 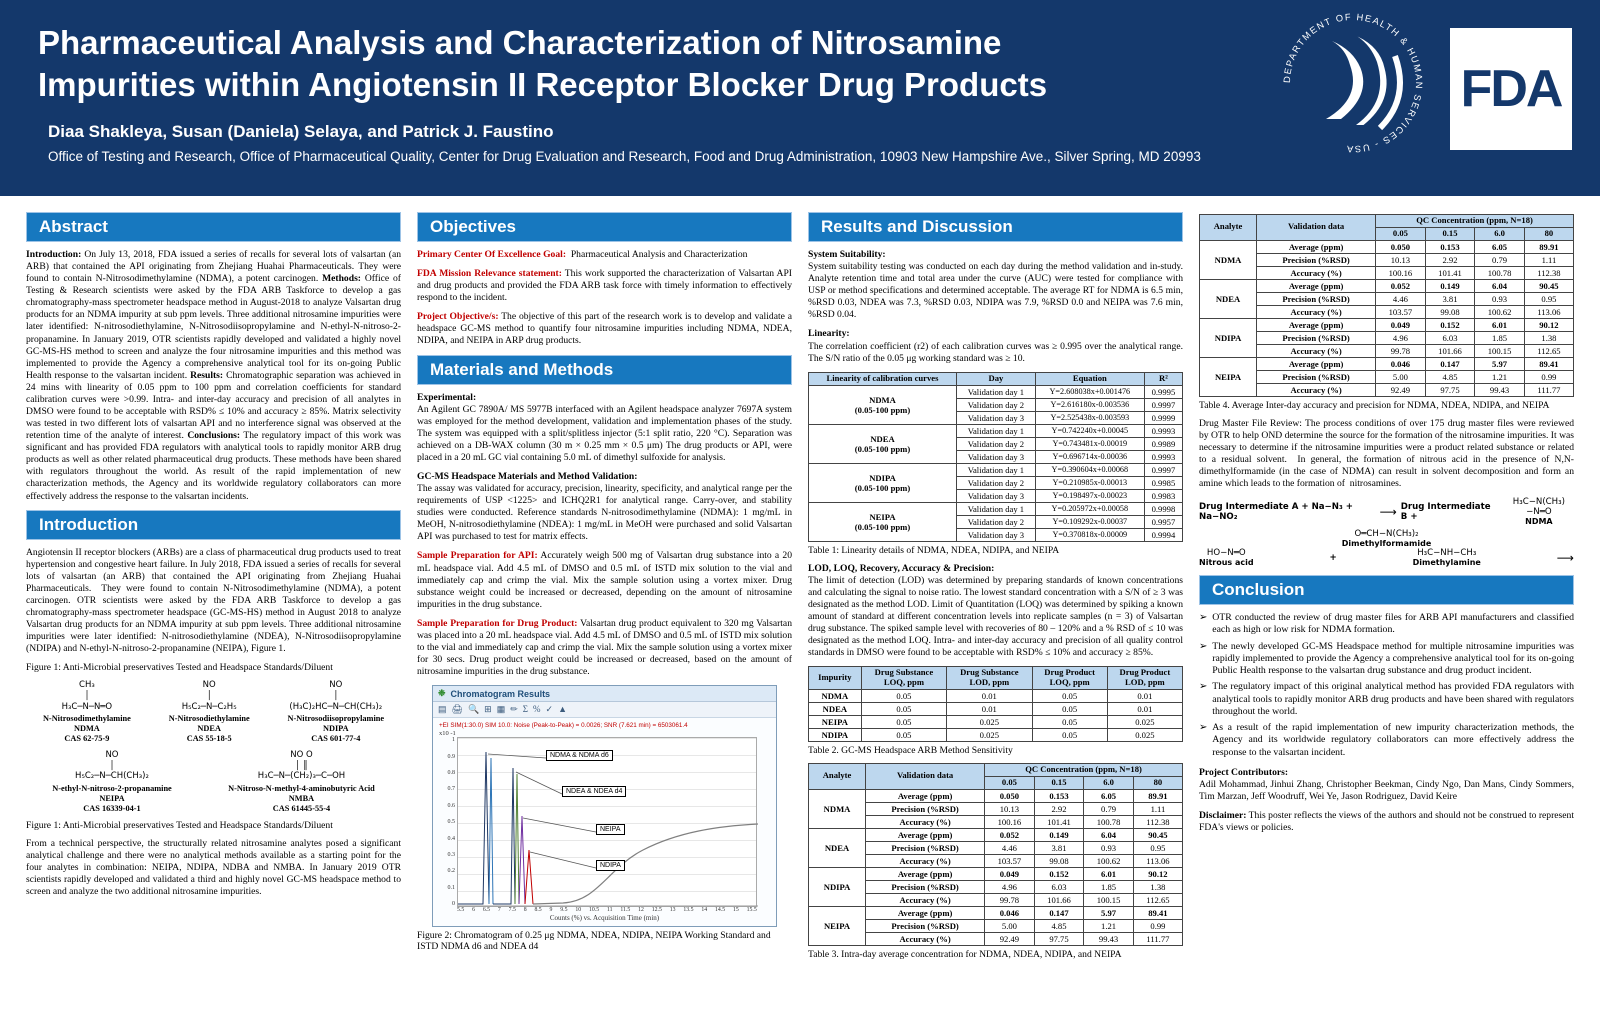 I want to click on nitrous-structure: HO−N═O Nitrous acid, so click(x=1226, y=557).